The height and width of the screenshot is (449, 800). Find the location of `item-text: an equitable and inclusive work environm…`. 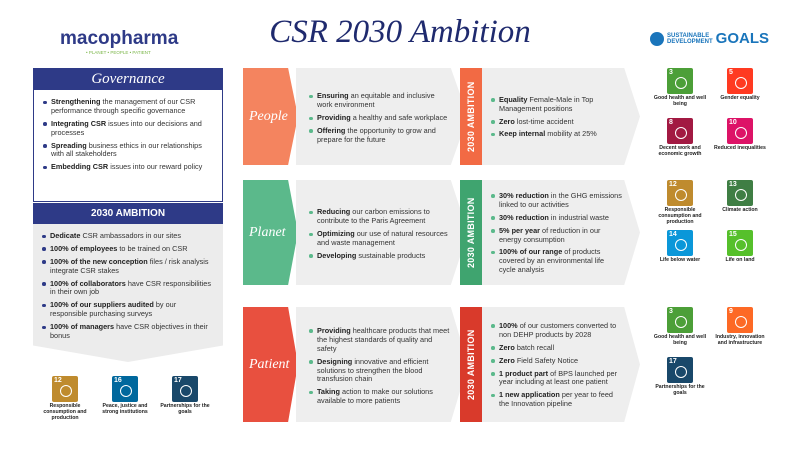

item-text: an equitable and inclusive work environm… is located at coordinates (376, 100).